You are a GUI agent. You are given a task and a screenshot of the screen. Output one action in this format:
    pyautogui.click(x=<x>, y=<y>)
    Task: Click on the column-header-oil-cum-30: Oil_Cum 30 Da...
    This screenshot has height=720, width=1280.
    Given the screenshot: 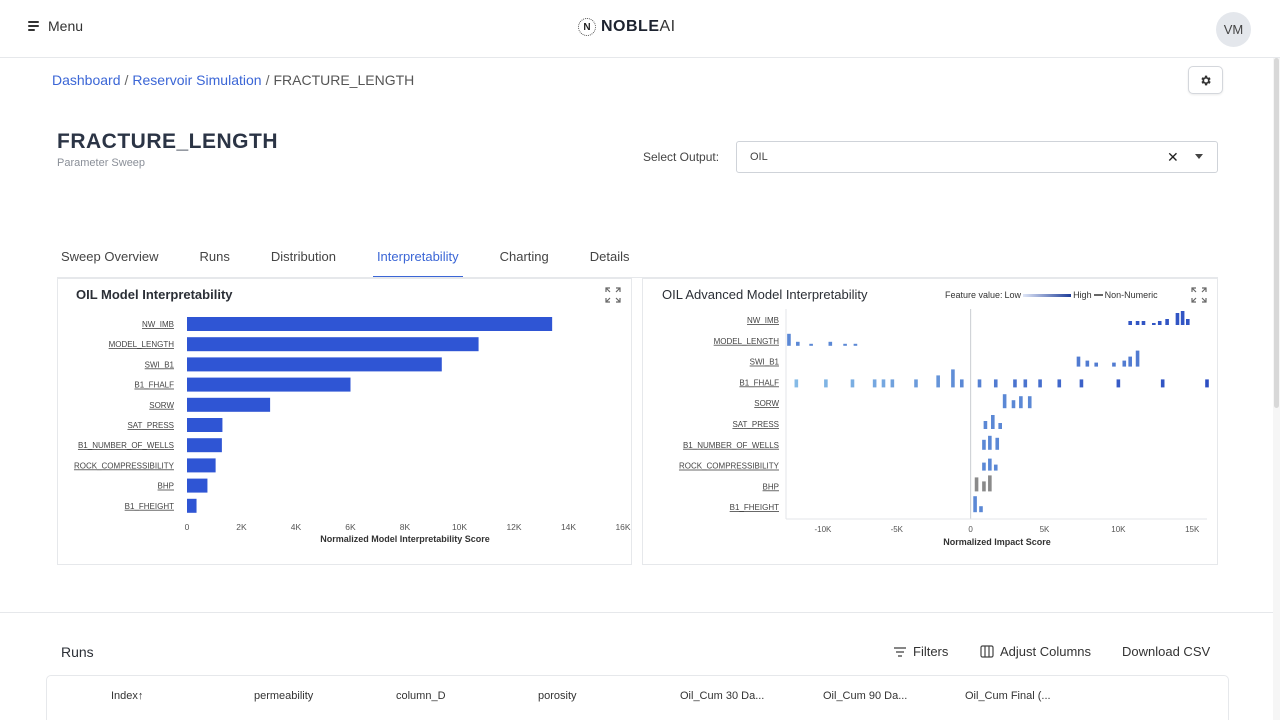 What is the action you would take?
    pyautogui.click(x=722, y=696)
    